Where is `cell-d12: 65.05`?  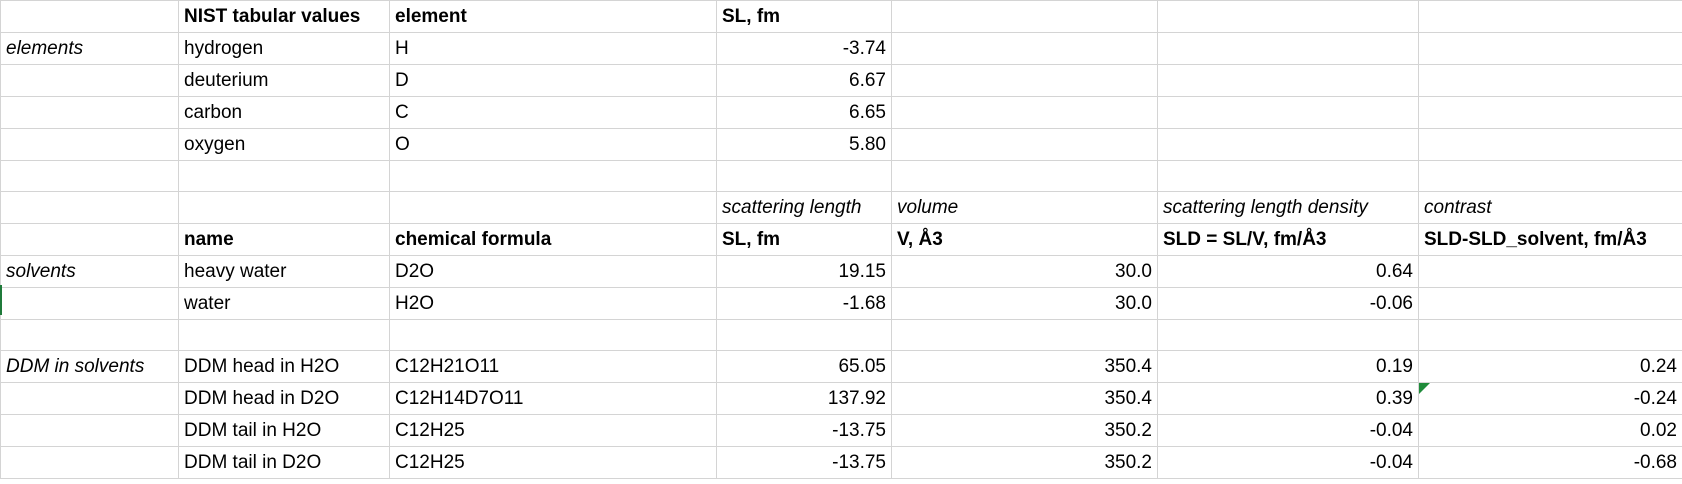
cell-d12: 65.05 is located at coordinates (804, 366).